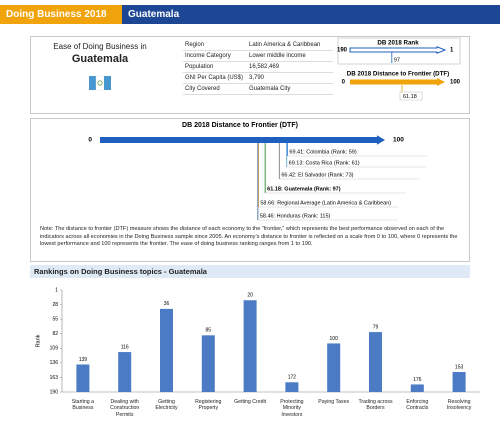  I want to click on value-label: 79, so click(376, 327).